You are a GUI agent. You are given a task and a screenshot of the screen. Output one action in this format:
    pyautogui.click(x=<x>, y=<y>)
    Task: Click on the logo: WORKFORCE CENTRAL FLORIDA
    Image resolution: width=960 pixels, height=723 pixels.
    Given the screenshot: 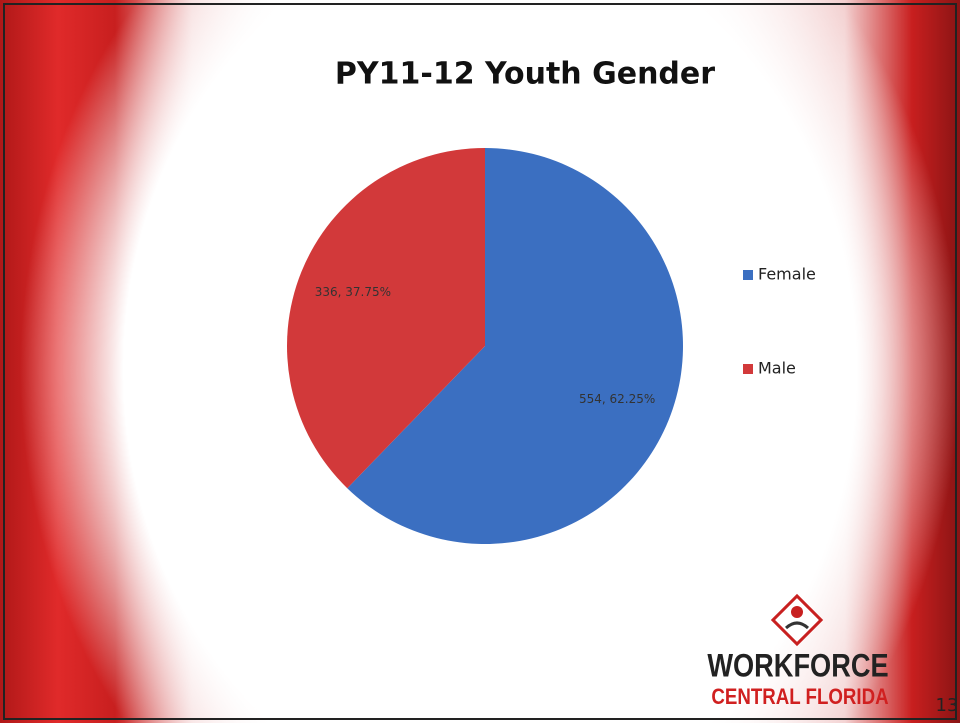 What is the action you would take?
    pyautogui.click(x=798, y=651)
    